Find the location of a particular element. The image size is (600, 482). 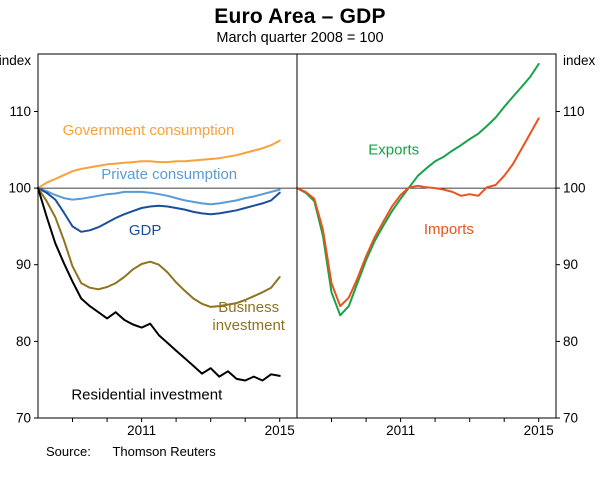

annotation-business-investment-label: investment is located at coordinates (248, 325).